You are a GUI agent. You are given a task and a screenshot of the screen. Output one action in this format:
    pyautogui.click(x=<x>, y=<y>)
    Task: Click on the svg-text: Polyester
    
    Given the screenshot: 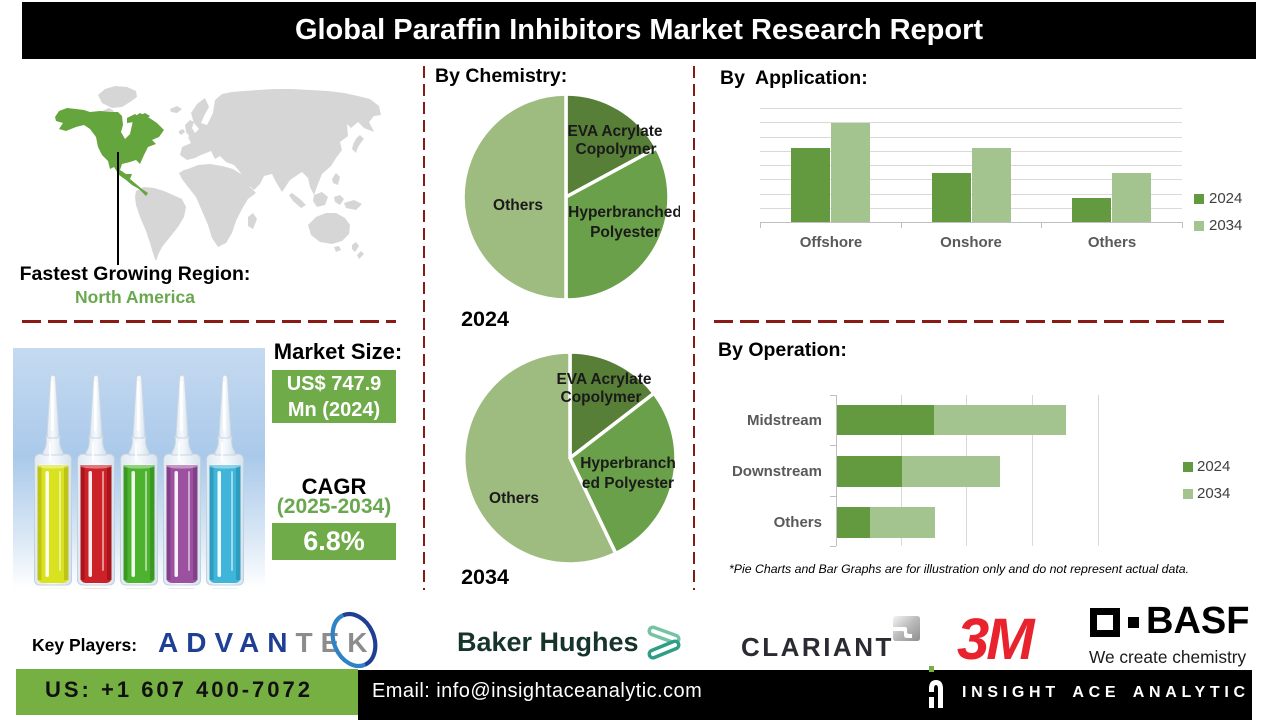 What is the action you would take?
    pyautogui.click(x=625, y=232)
    